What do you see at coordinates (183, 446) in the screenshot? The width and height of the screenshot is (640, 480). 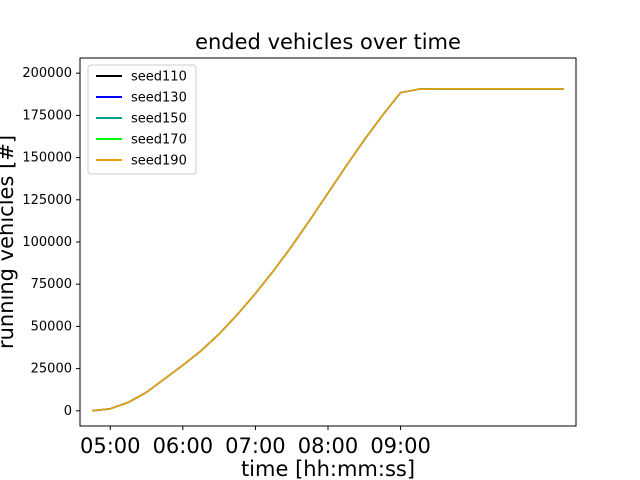 I see `x-tick-label: 06:00` at bounding box center [183, 446].